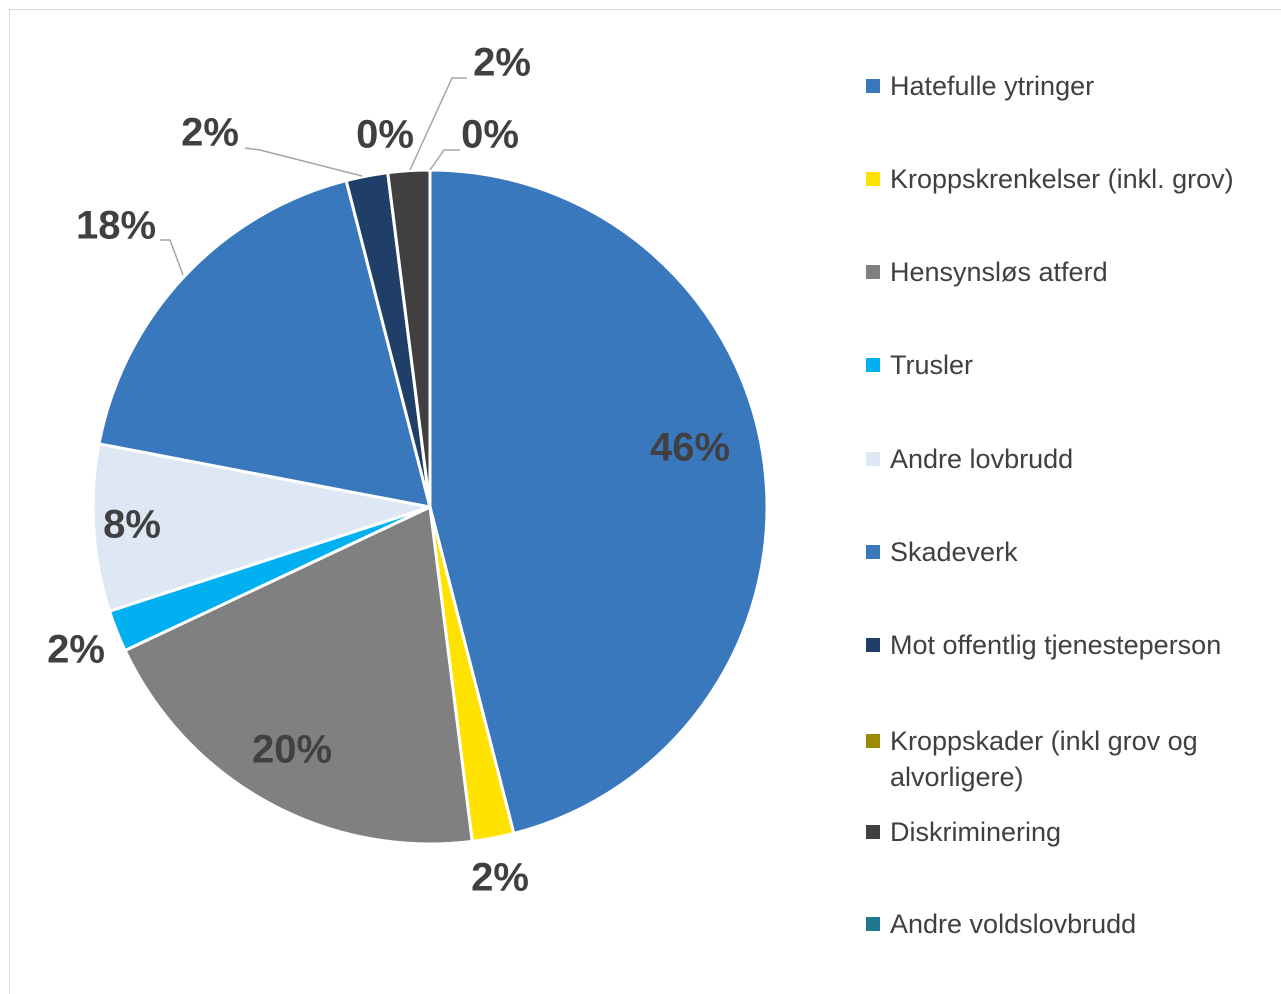 The image size is (1281, 994). Describe the element at coordinates (116, 226) in the screenshot. I see `data-label: 18%` at that location.